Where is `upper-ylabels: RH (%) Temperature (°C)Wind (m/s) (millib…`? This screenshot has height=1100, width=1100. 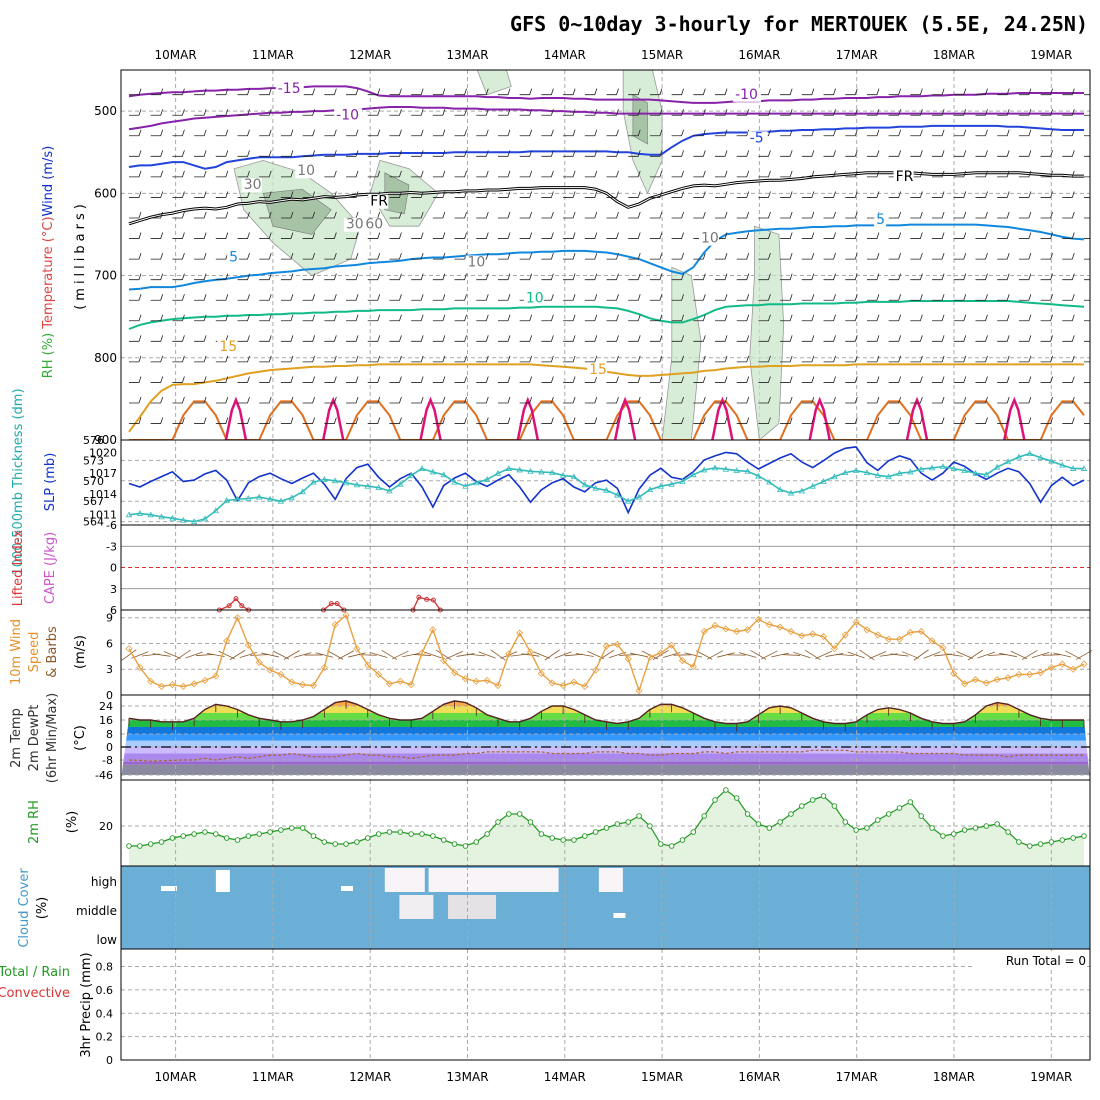
upper-ylabels: RH (%) Temperature (°C)Wind (m/s) (millib… is located at coordinates (64, 262).